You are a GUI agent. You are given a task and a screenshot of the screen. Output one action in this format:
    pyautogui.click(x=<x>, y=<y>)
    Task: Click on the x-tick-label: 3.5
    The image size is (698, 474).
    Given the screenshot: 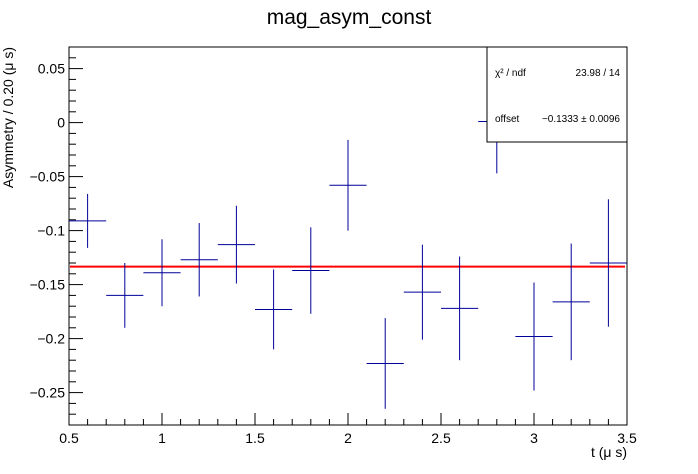 What is the action you would take?
    pyautogui.click(x=627, y=438)
    